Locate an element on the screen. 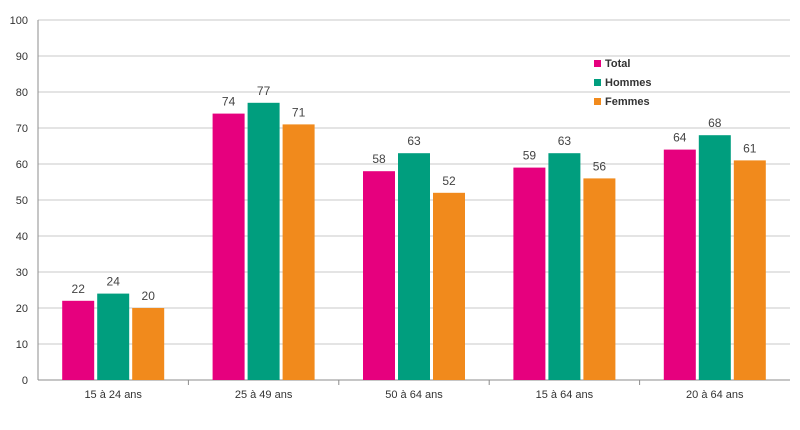 The image size is (800, 430). x-category-label: 20 à 64 ans is located at coordinates (715, 395).